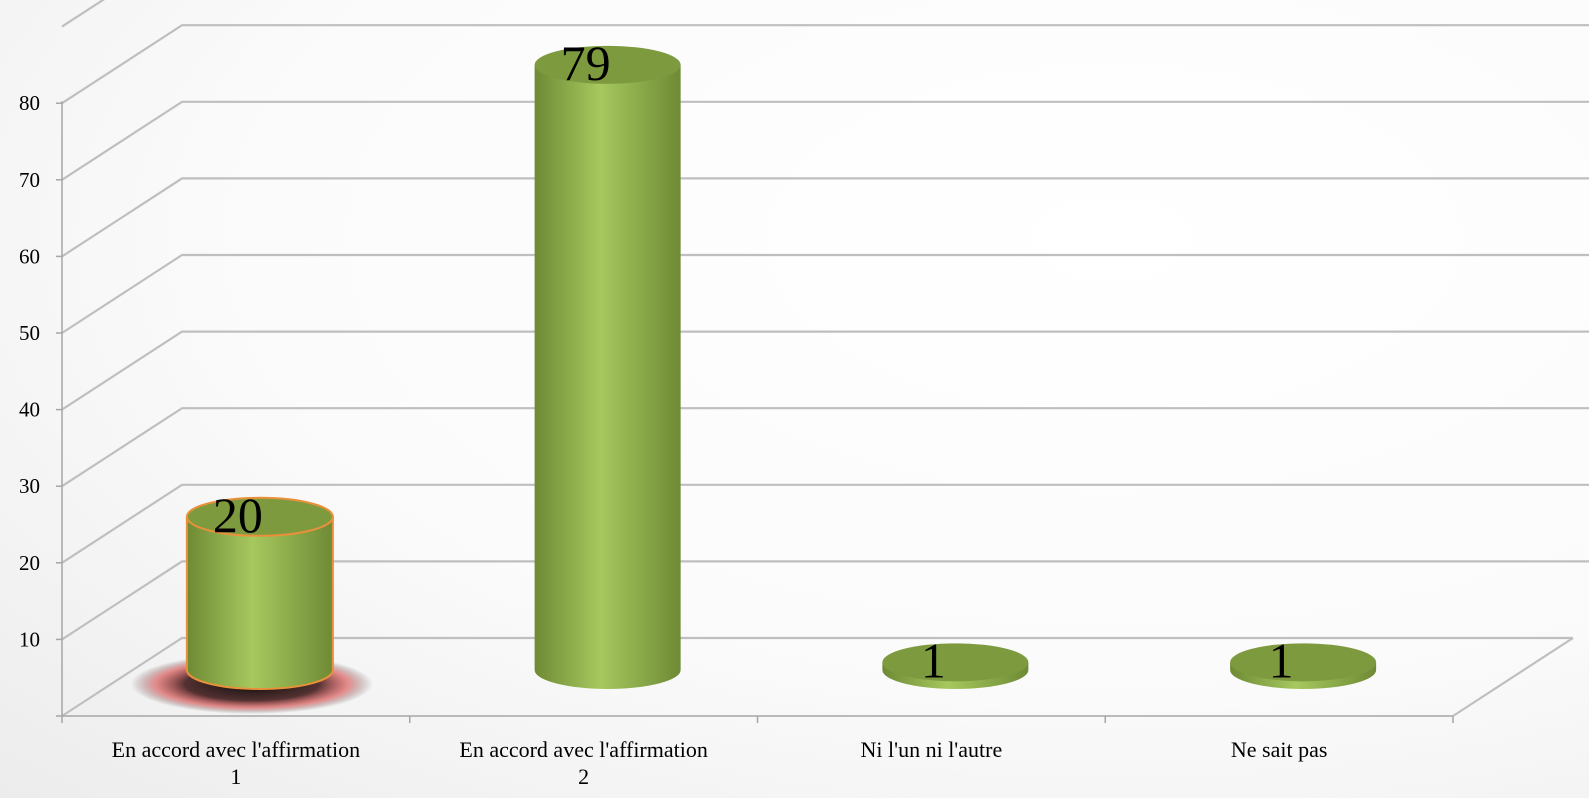 This screenshot has height=798, width=1589. What do you see at coordinates (29, 256) in the screenshot?
I see `y-tick-label: 60` at bounding box center [29, 256].